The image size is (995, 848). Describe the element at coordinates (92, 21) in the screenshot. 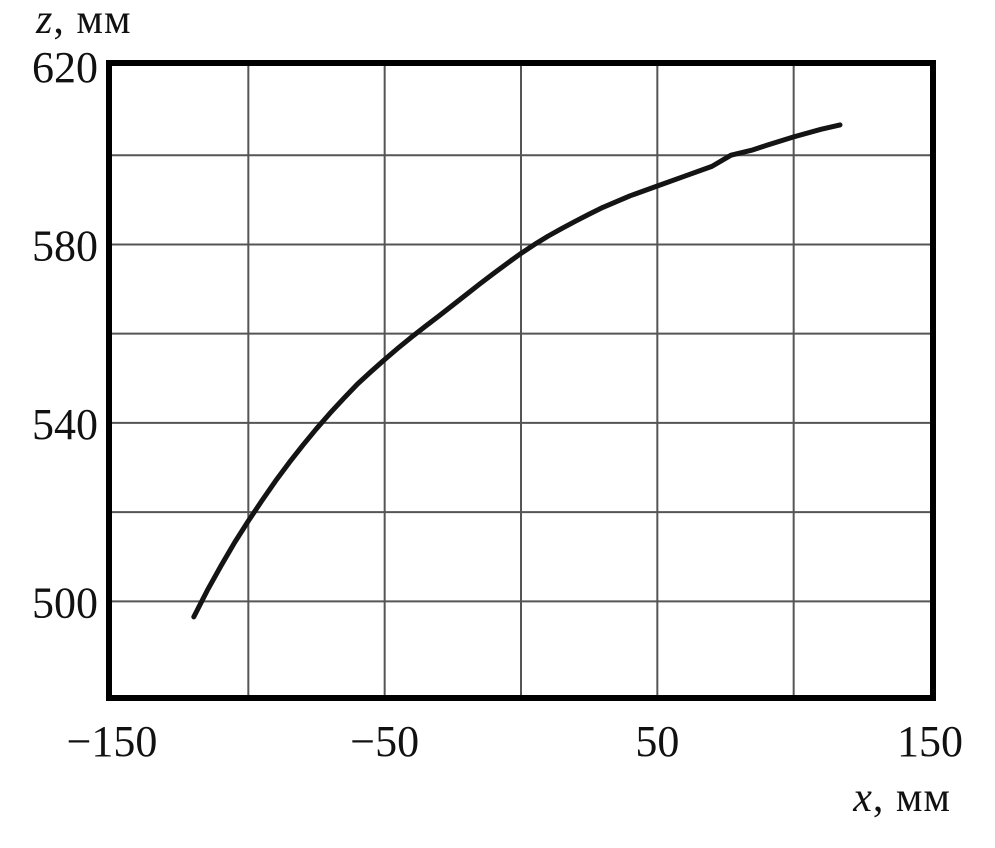

I see `y-axis-unit: , мм` at that location.